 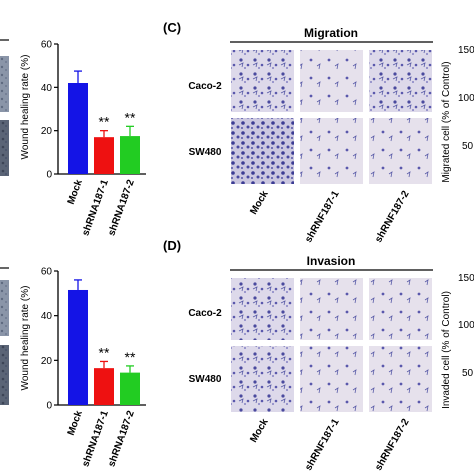 I want to click on wound-image-strip-top, so click(x=4, y=107).